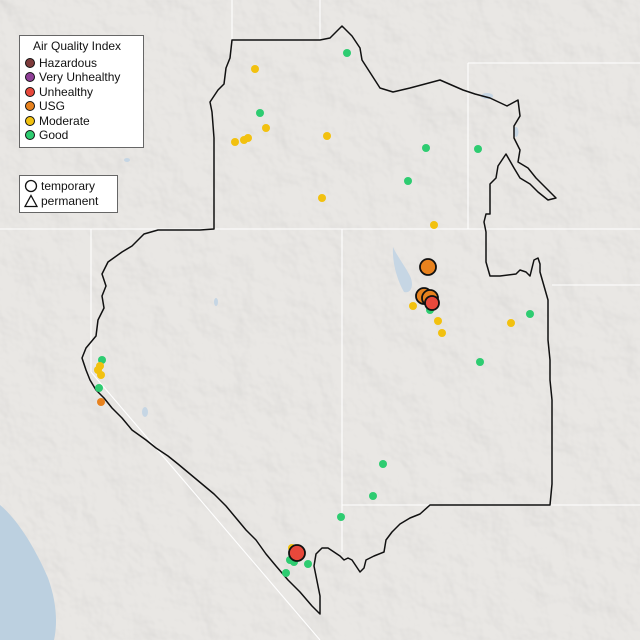 The height and width of the screenshot is (640, 640). What do you see at coordinates (30, 120) in the screenshot?
I see `moderate-swatch` at bounding box center [30, 120].